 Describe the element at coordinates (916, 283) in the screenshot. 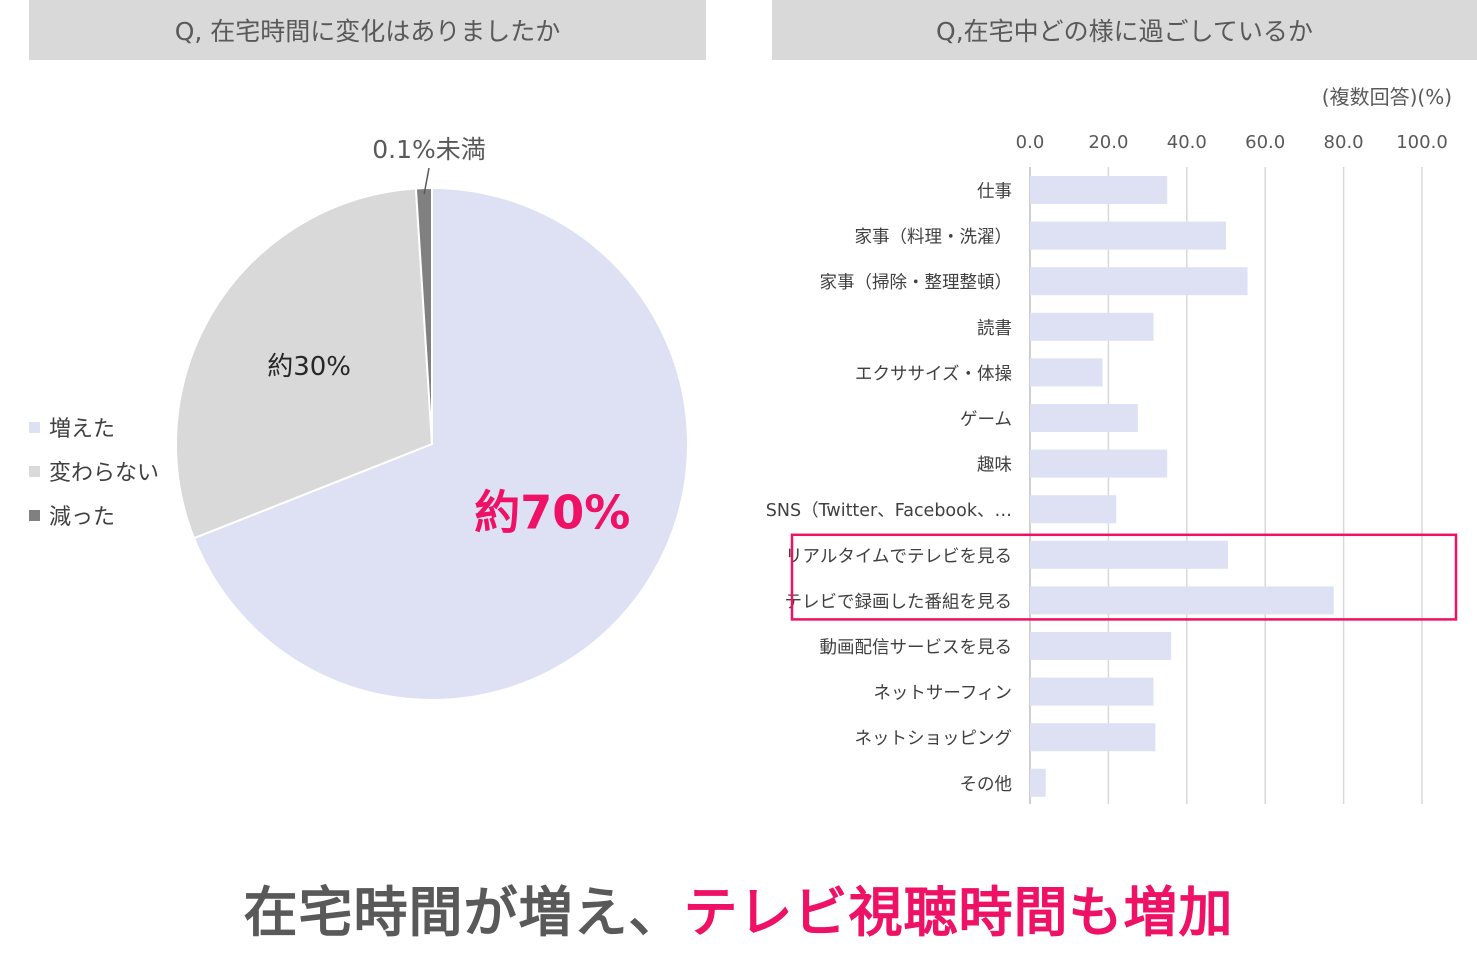

I see `bar-category-label: 家事（掃除・整理整頓）` at that location.